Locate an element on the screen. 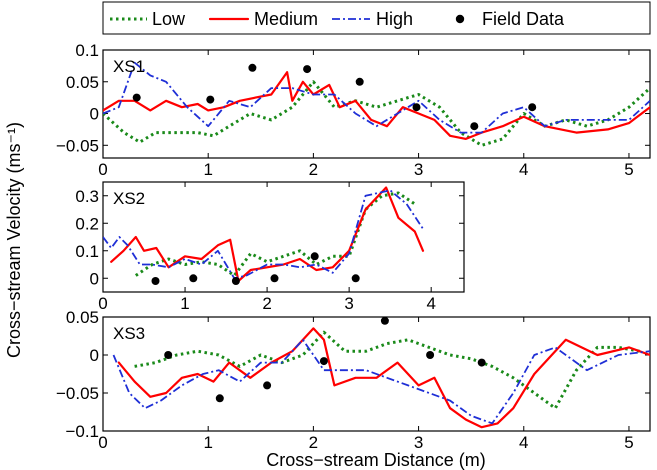 This screenshot has height=470, width=657. legend-label: Low is located at coordinates (169, 19).